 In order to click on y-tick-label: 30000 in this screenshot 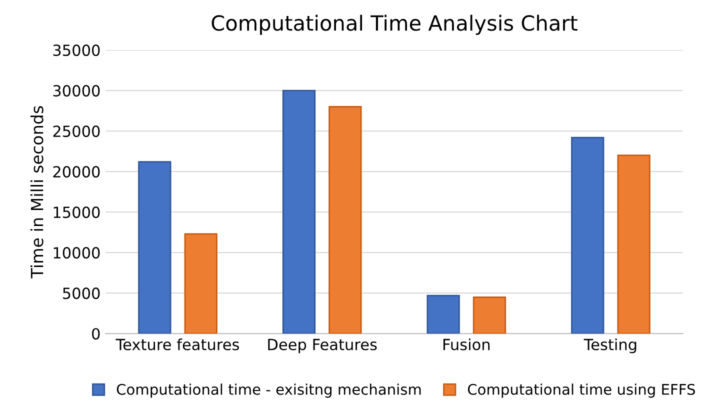, I will do `click(76, 91)`.